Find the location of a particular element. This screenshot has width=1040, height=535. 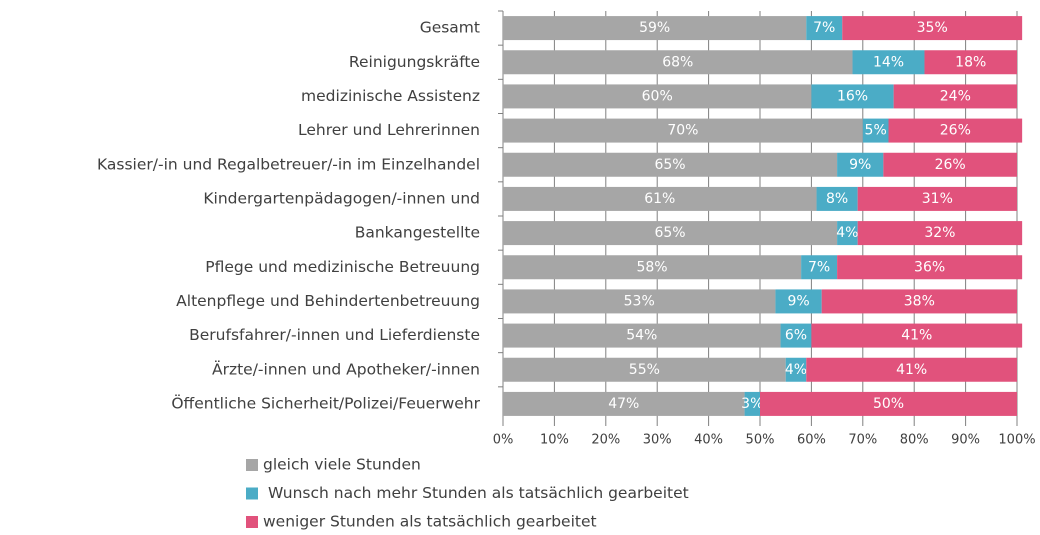

x-tick-label: 70% is located at coordinates (862, 440).